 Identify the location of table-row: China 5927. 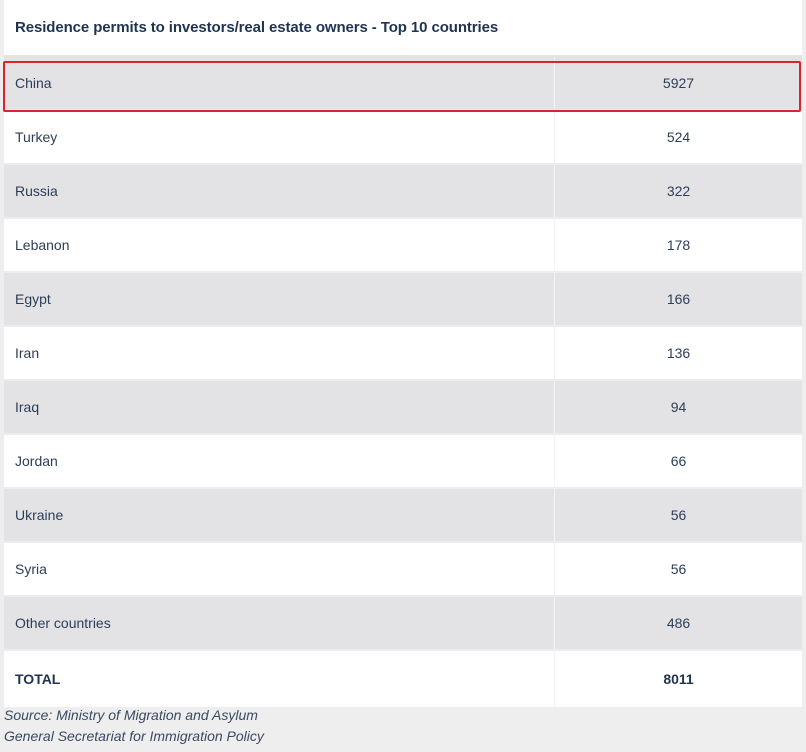
(403, 84).